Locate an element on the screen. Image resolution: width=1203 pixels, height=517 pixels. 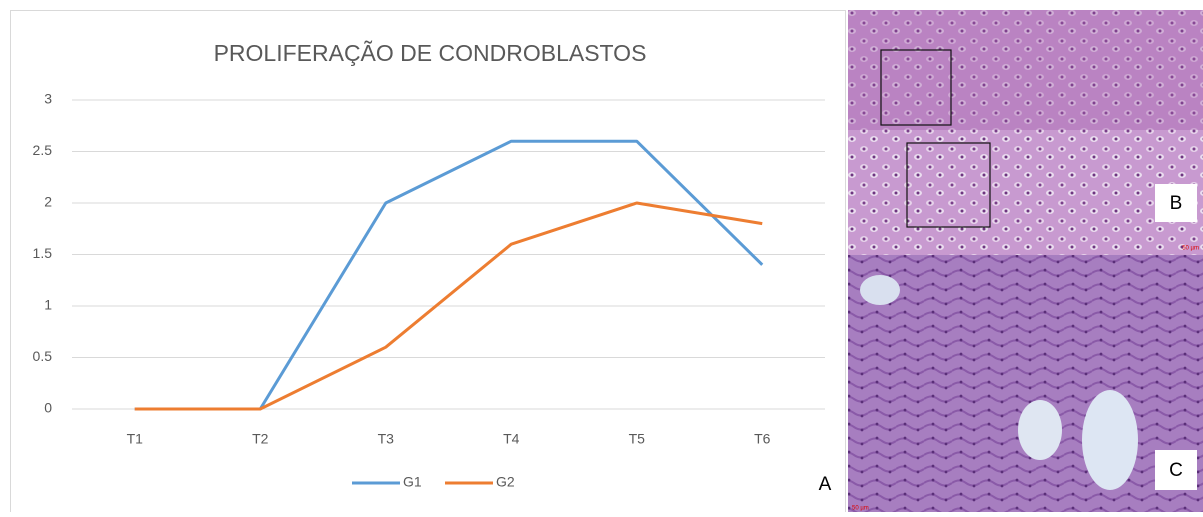
x-tick-label: T2 is located at coordinates (260, 439).